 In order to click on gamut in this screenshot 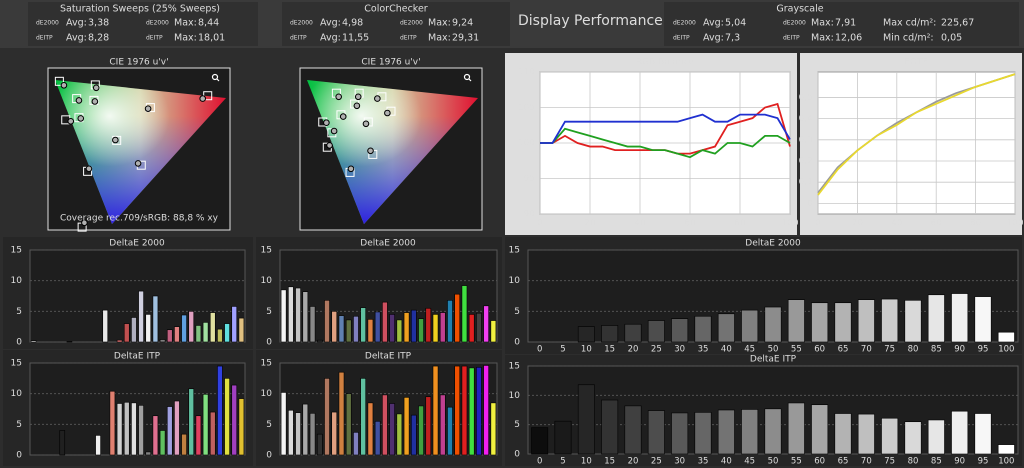, I will do `click(140, 152)`.